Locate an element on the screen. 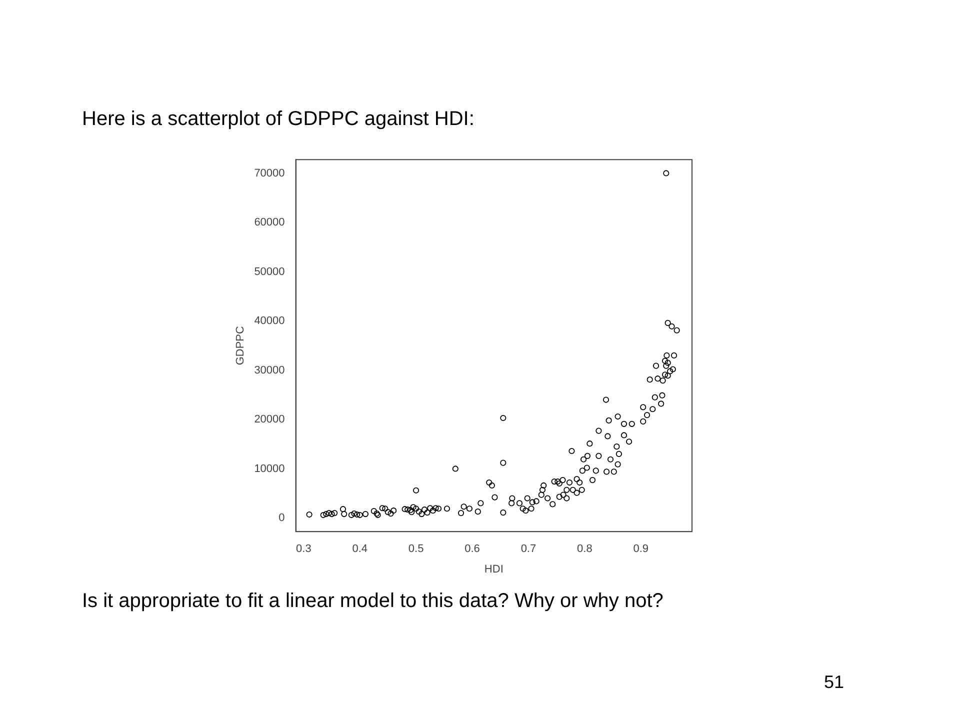 The height and width of the screenshot is (720, 960). y-tick-label: 40000 is located at coordinates (269, 321).